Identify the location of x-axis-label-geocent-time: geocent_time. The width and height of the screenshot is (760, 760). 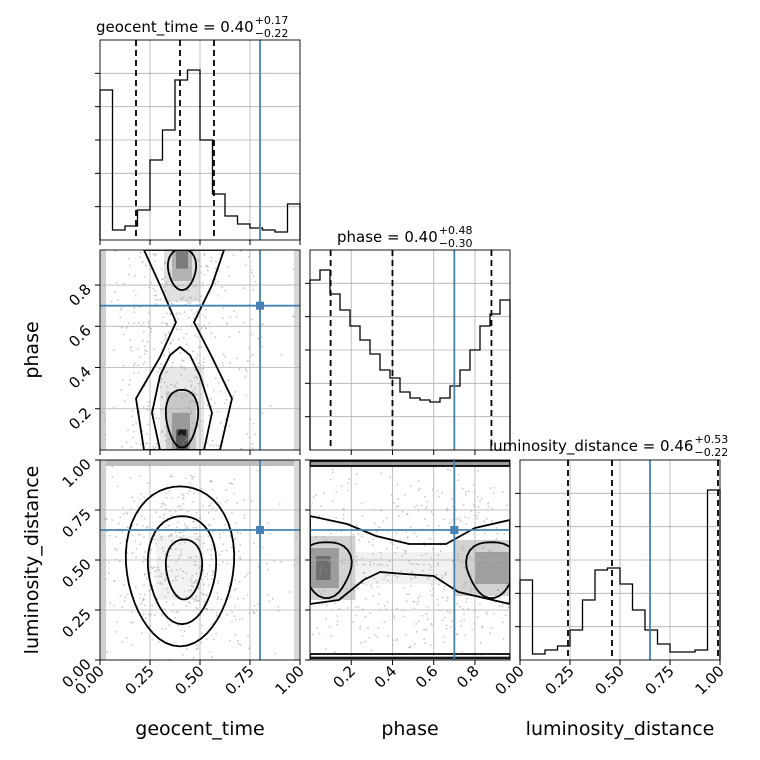
(199, 729).